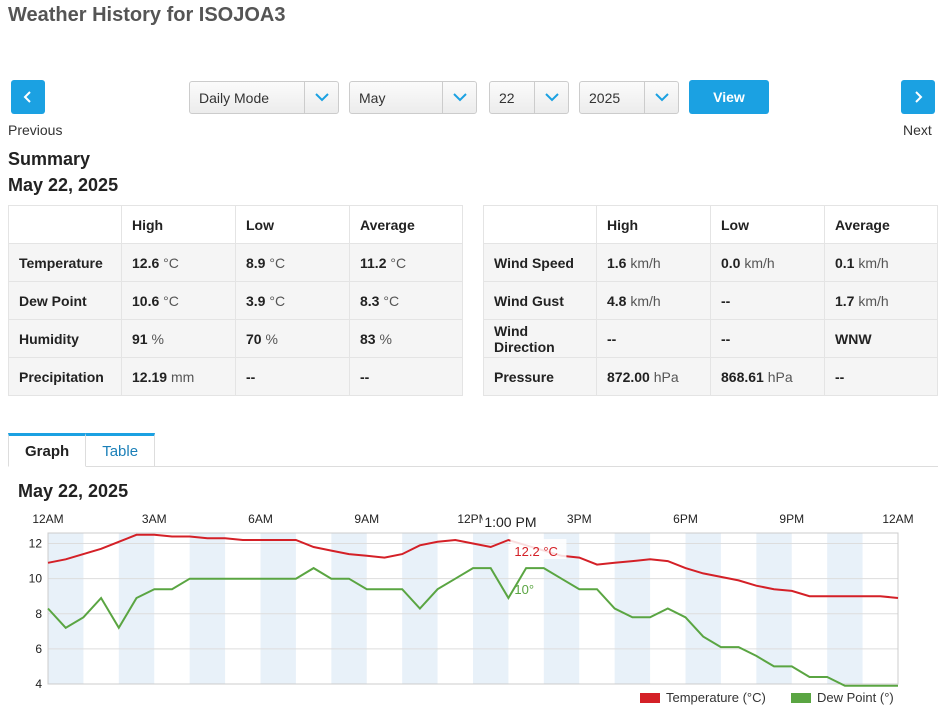 Image resolution: width=940 pixels, height=709 pixels. Describe the element at coordinates (36, 579) in the screenshot. I see `y-tick-label: 10` at that location.